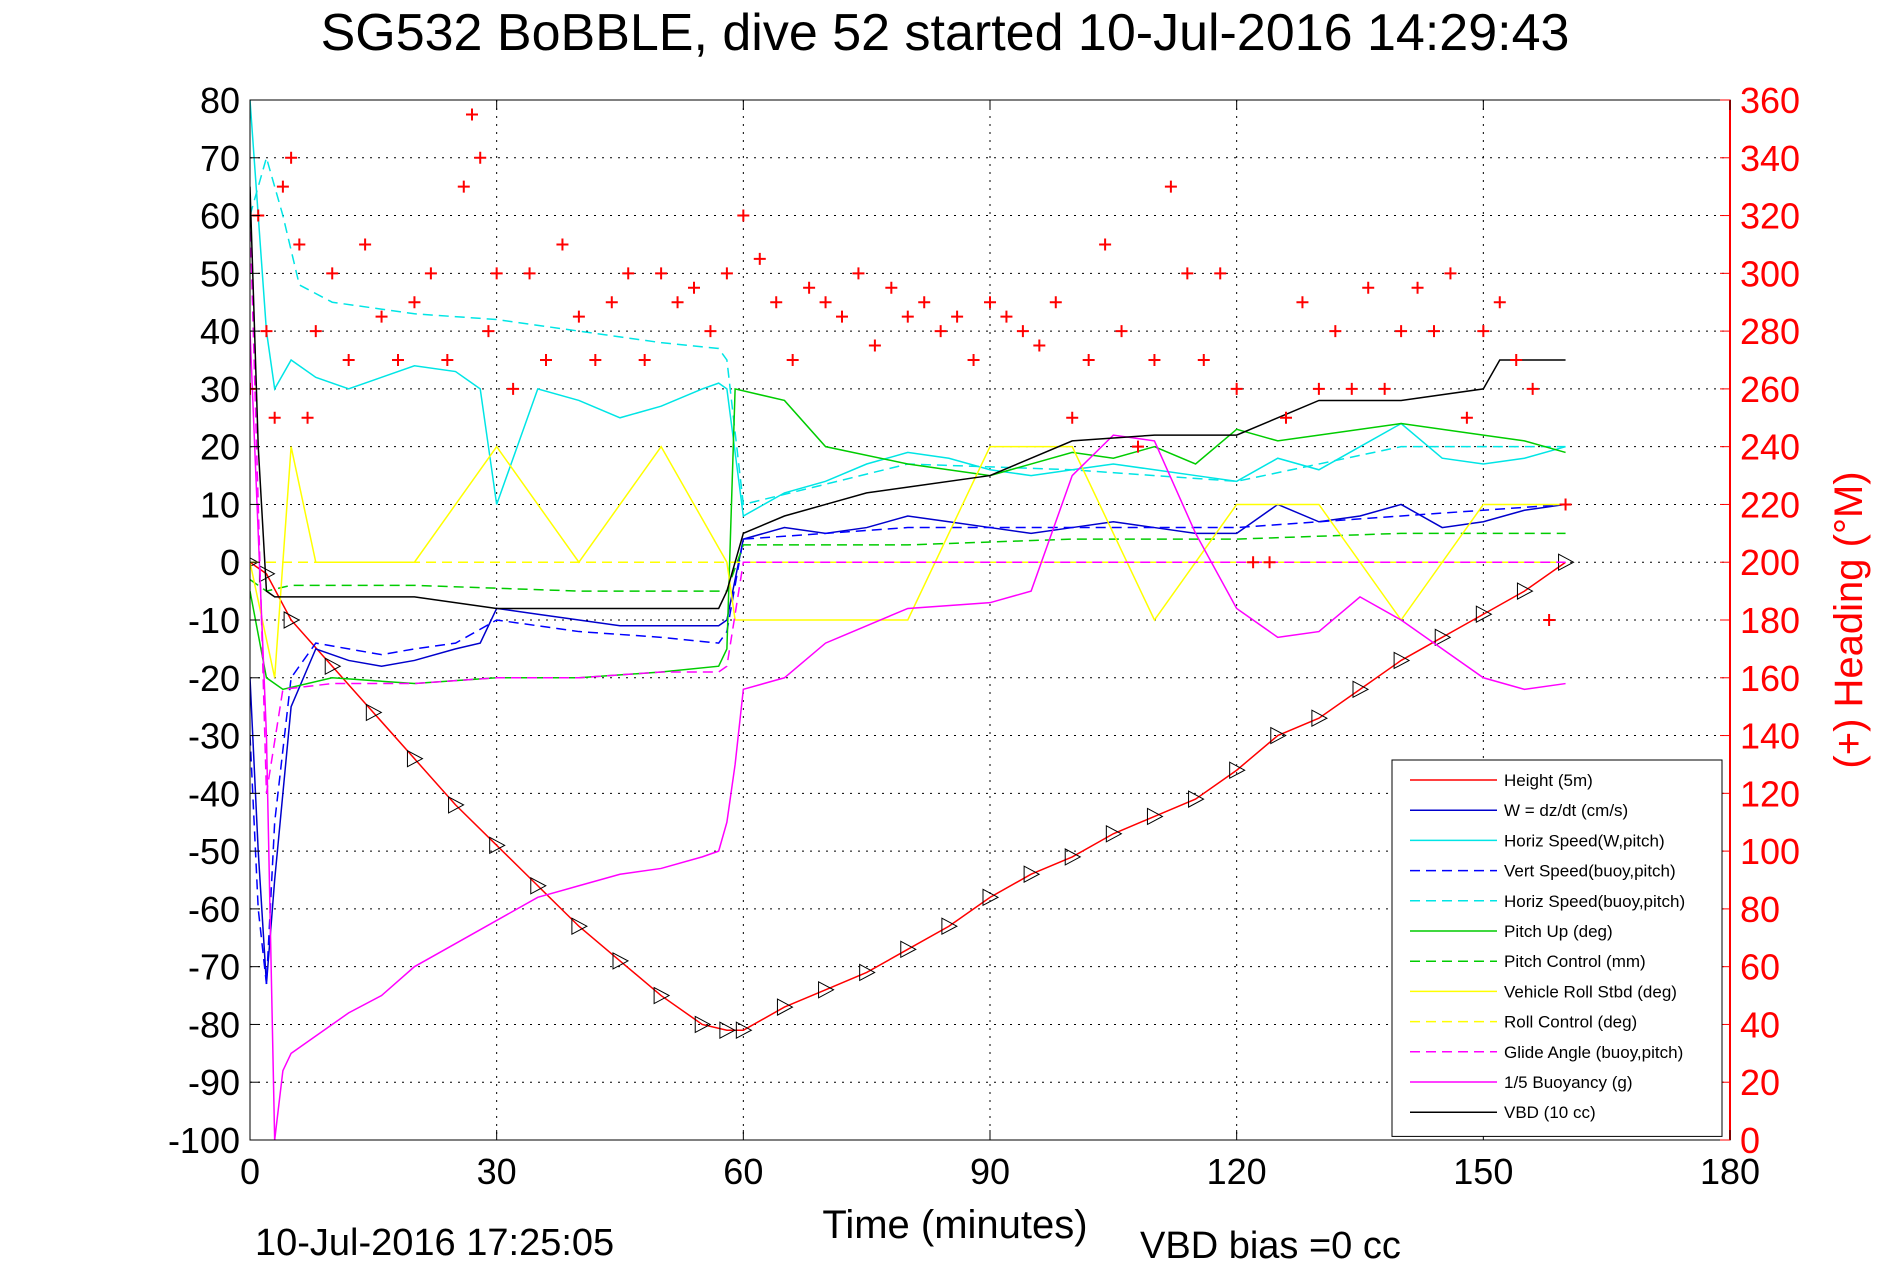 Image resolution: width=1891 pixels, height=1262 pixels. What do you see at coordinates (1770, 331) in the screenshot?
I see `y2-tick-label: 280` at bounding box center [1770, 331].